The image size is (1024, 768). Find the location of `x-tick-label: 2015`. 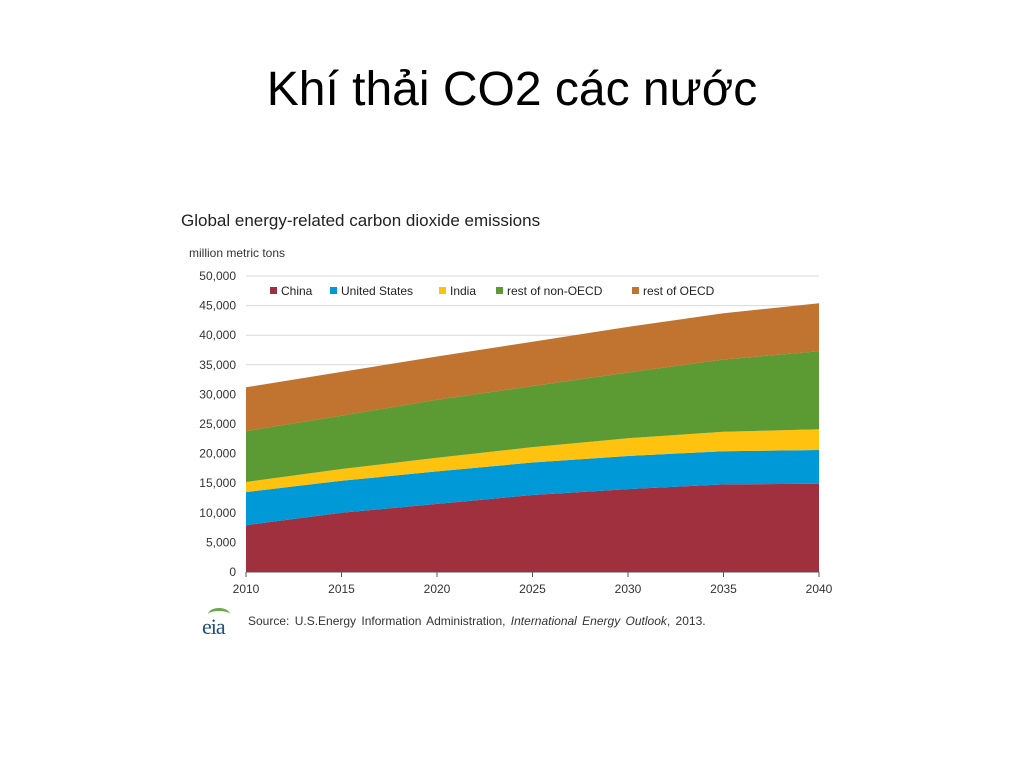

x-tick-label: 2015 is located at coordinates (341, 589).